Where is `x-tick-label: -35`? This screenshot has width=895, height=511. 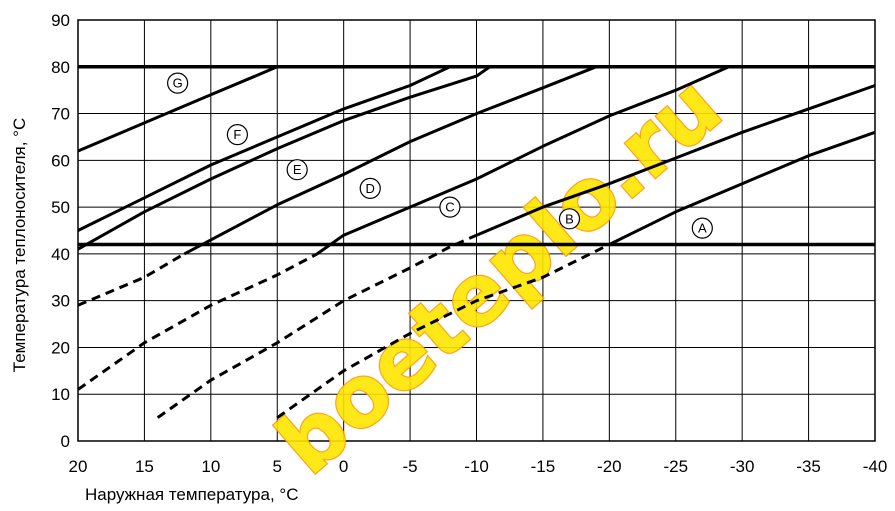
x-tick-label: -35 is located at coordinates (808, 466).